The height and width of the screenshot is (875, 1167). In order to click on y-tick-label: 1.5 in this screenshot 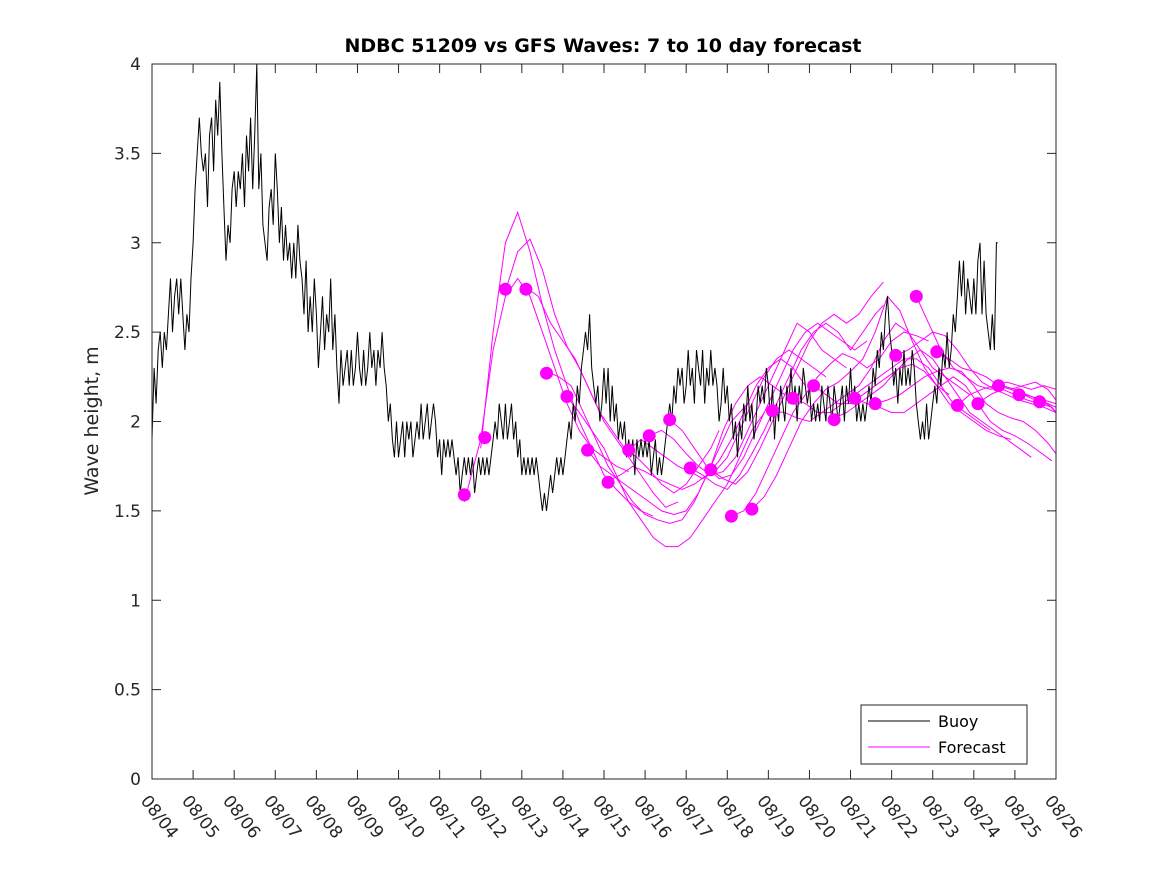, I will do `click(127, 512)`.